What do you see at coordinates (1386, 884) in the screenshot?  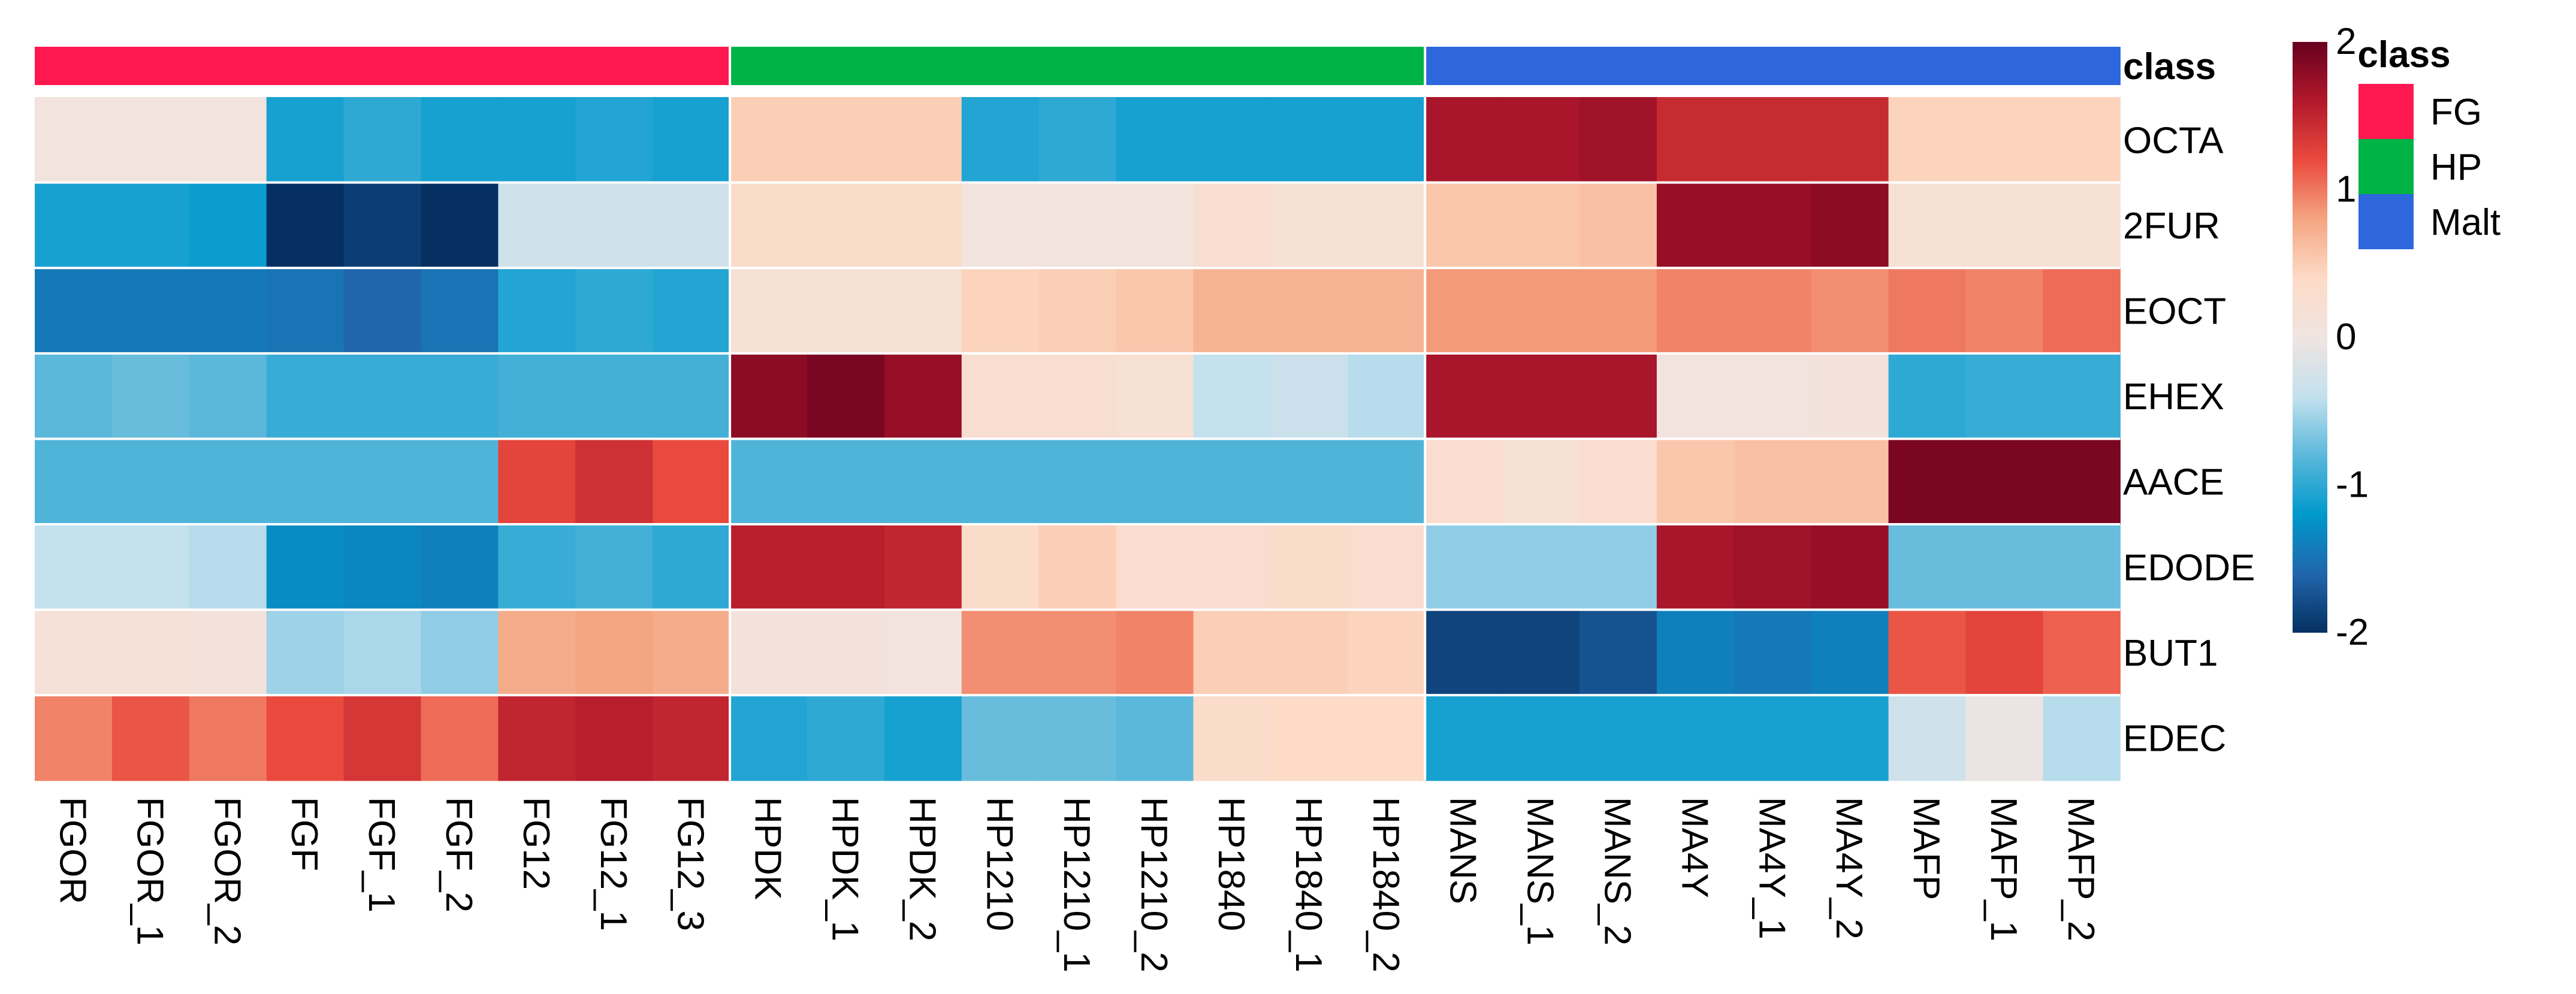 I see `column-label-HP1840_2: HP1840_2` at bounding box center [1386, 884].